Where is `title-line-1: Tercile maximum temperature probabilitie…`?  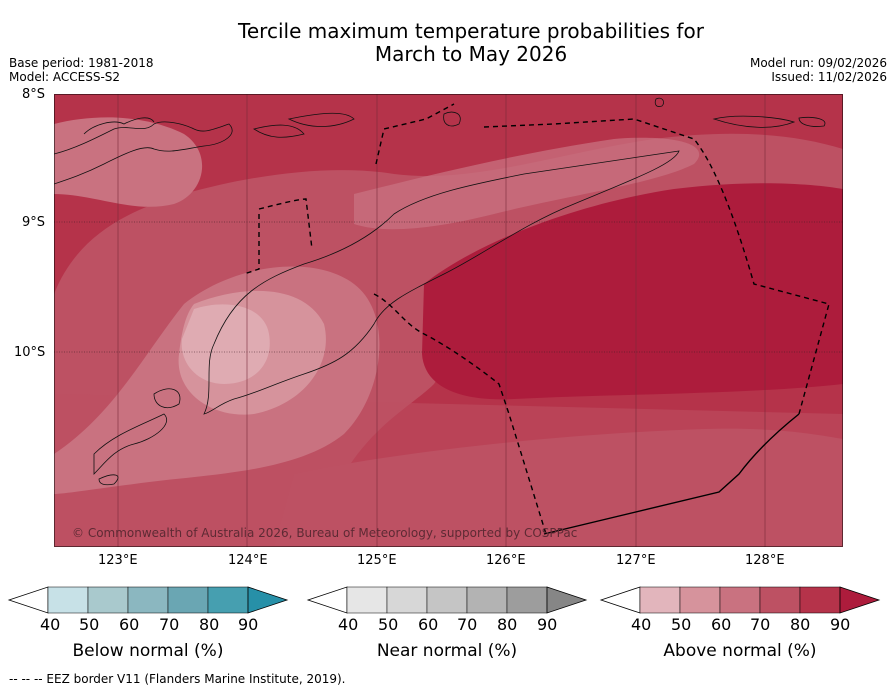
title-line-1: Tercile maximum temperature probabilitie… is located at coordinates (471, 31).